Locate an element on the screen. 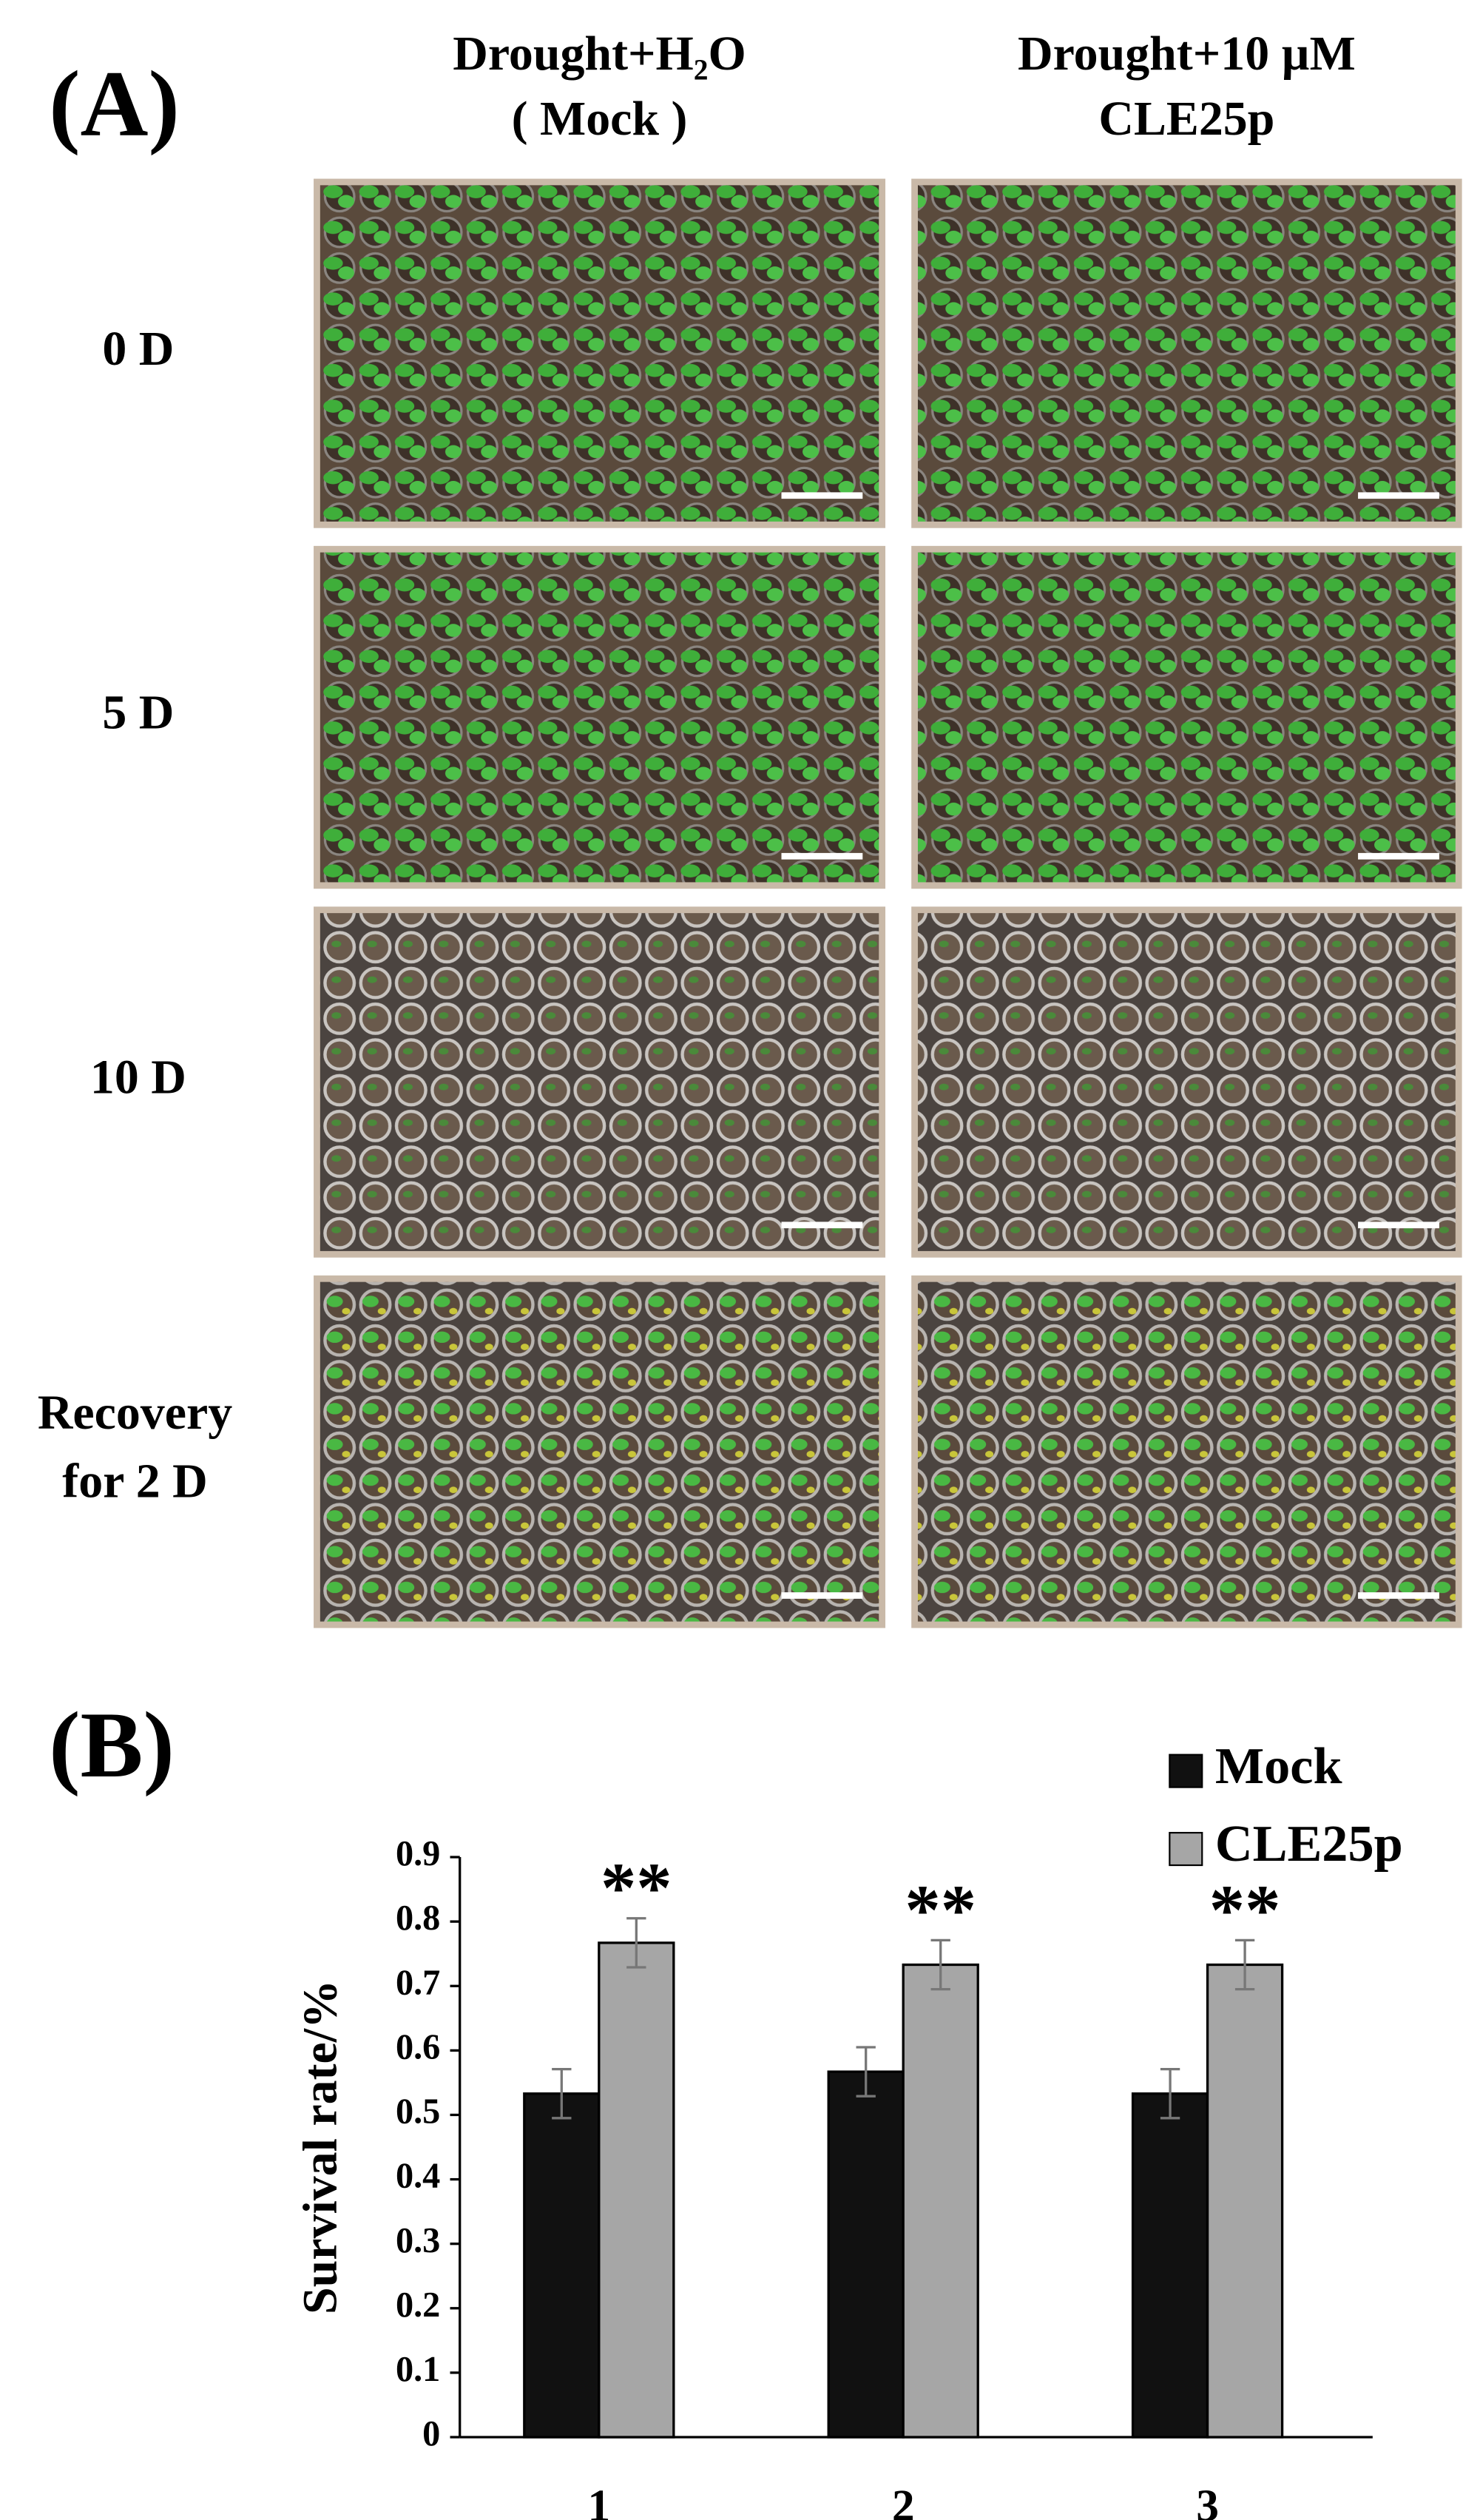 This screenshot has width=1480, height=2520. y-axis-label: Survival rate/% is located at coordinates (321, 2147).